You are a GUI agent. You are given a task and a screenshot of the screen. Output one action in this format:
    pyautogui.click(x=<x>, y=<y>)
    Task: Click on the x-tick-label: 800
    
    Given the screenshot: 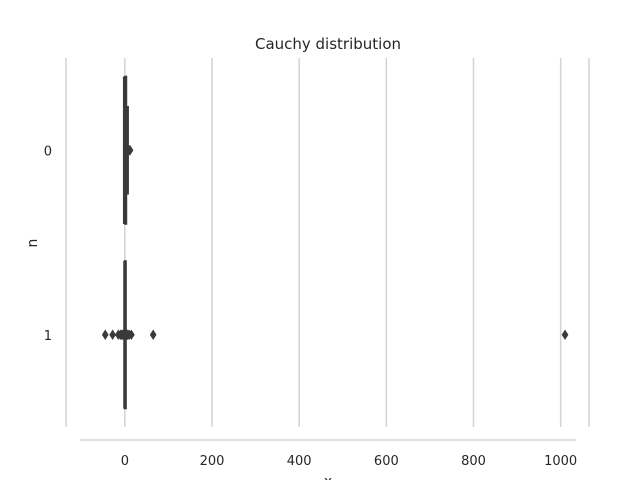 What is the action you would take?
    pyautogui.click(x=473, y=461)
    